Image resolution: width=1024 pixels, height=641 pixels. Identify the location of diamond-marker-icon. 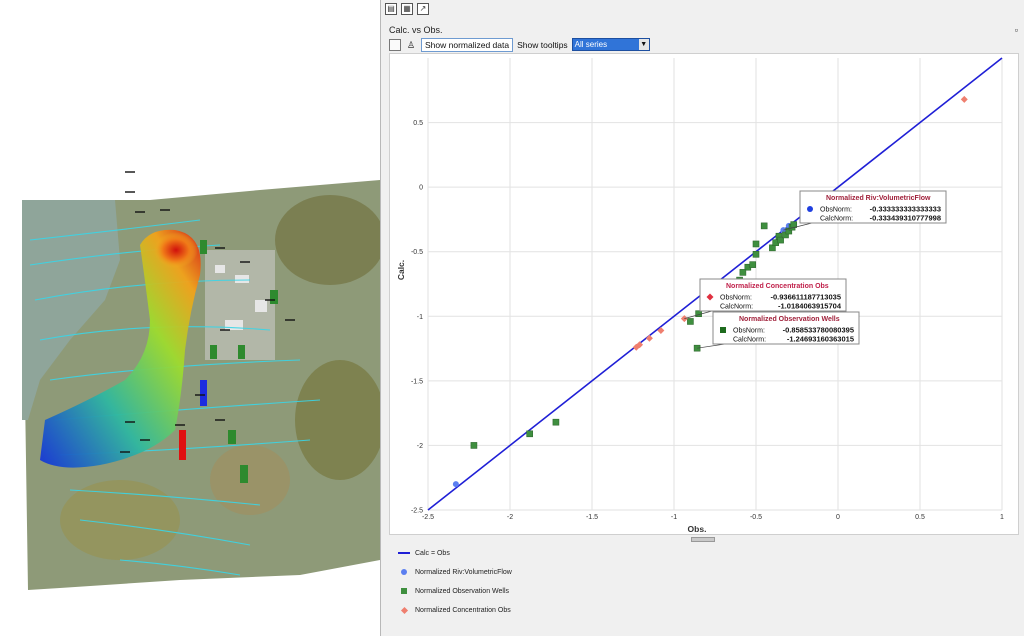
(404, 610).